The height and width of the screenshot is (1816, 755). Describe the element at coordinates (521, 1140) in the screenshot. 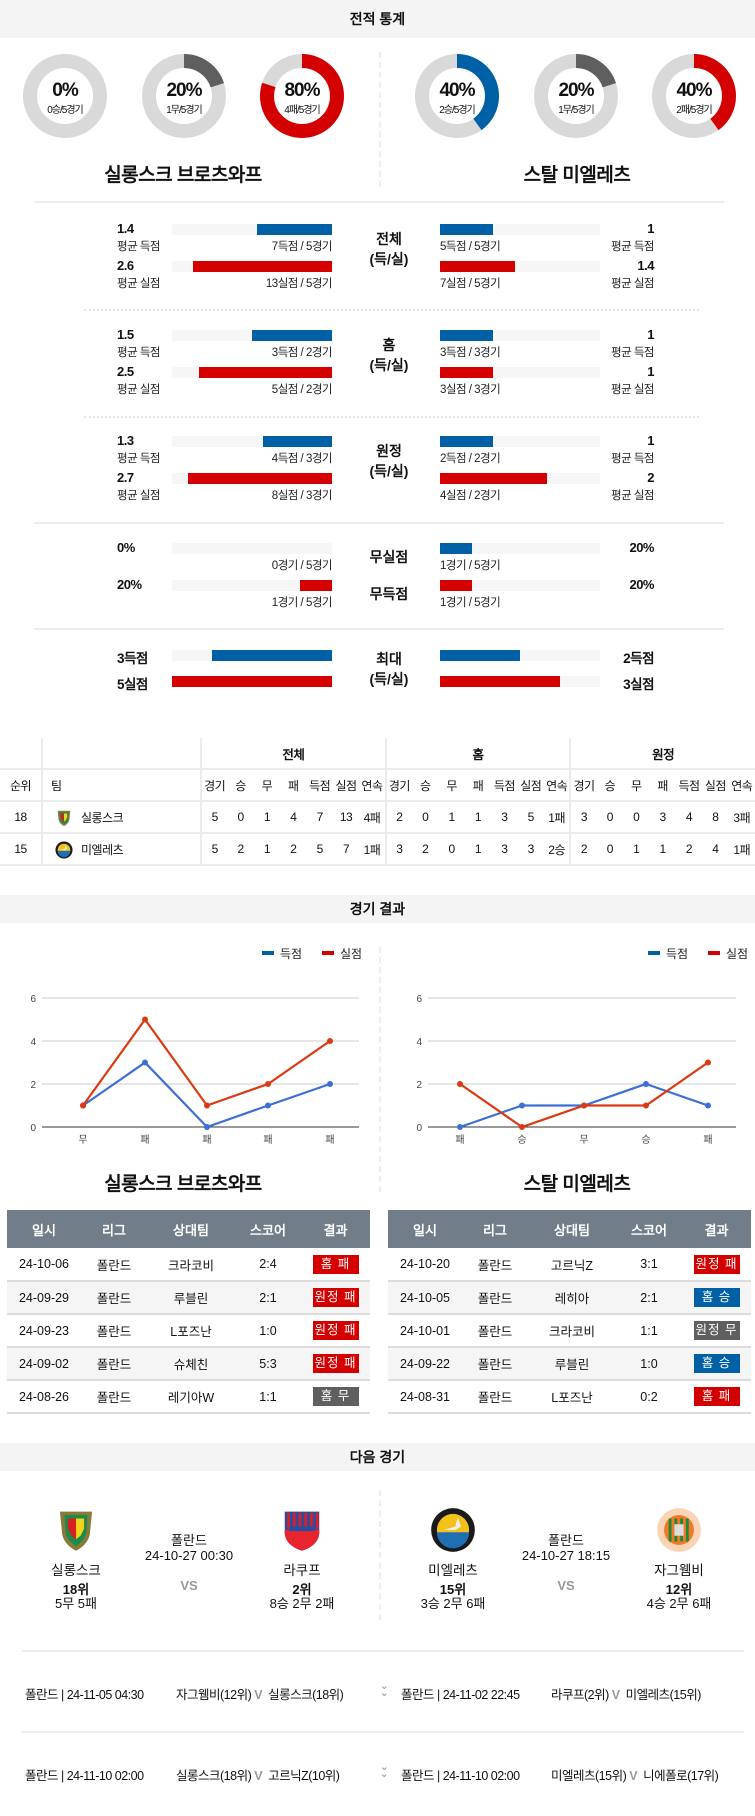

I see `x-tick-label: 승` at that location.